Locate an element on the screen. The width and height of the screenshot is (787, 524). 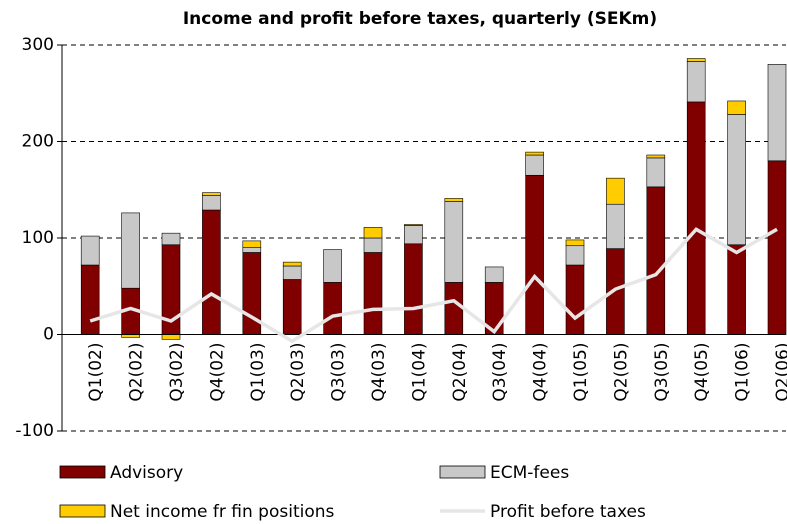
x-tick-label: Q2(05) is located at coordinates (621, 372).